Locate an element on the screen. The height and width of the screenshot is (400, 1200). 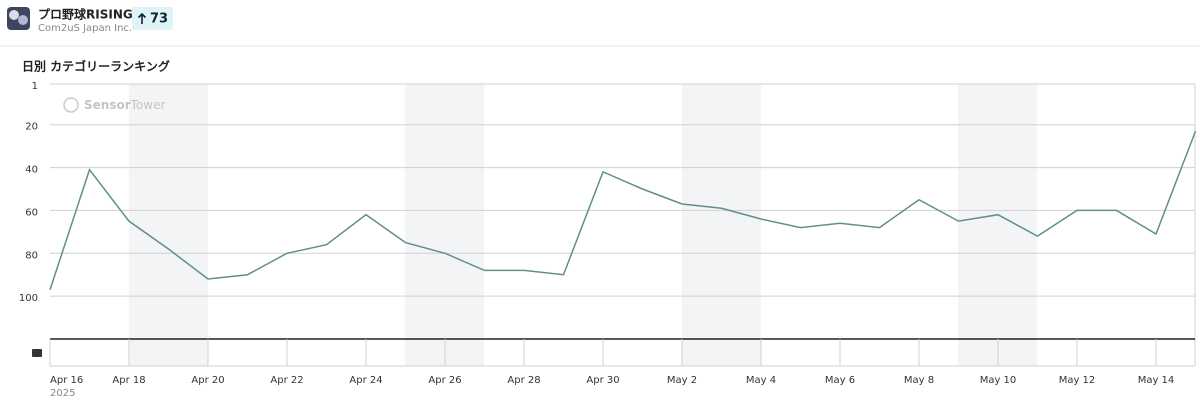
watermark: SensorTower is located at coordinates (124, 105).